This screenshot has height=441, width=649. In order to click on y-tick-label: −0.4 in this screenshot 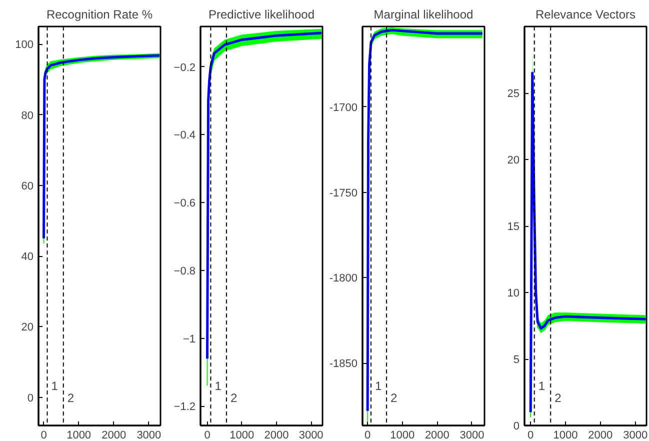, I will do `click(185, 136)`.